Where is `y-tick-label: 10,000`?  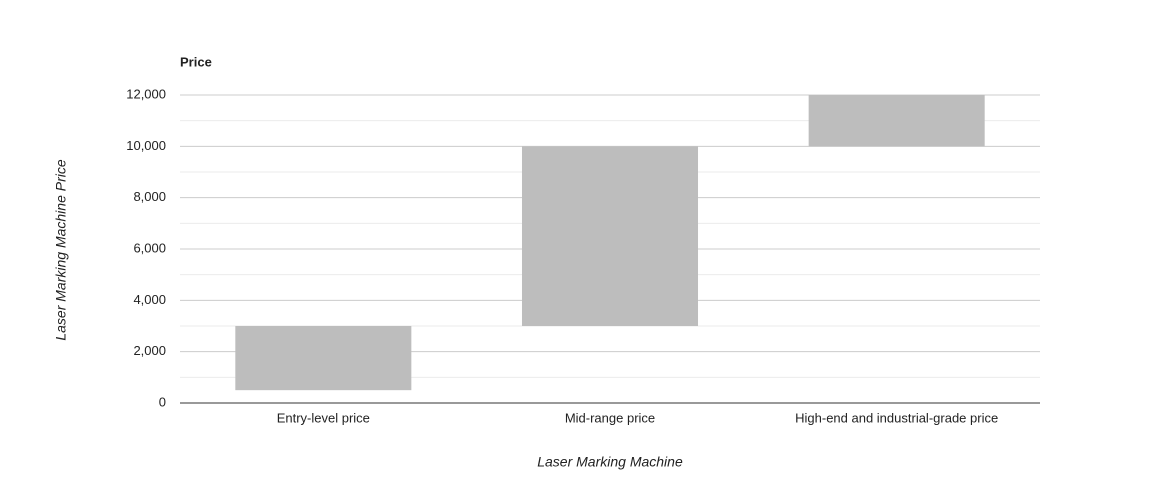
y-tick-label: 10,000 is located at coordinates (146, 145).